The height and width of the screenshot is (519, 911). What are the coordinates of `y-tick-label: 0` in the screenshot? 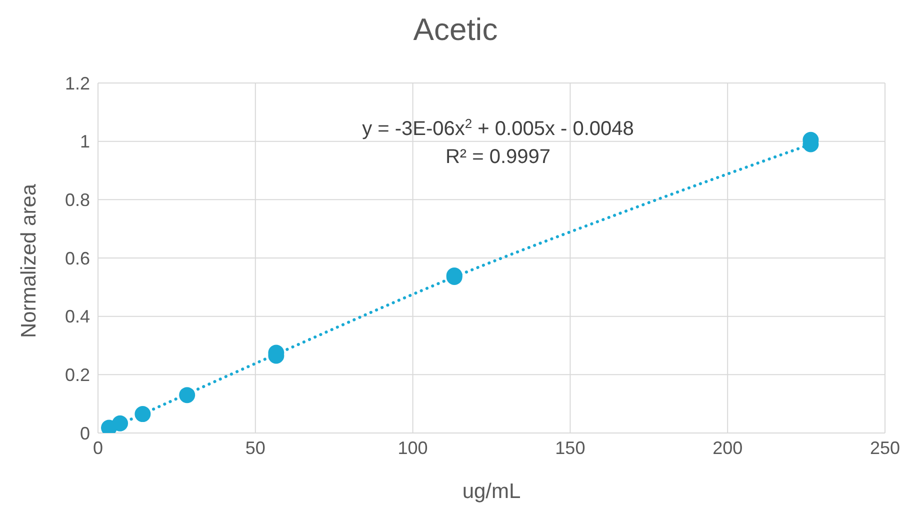 It's located at (85, 433).